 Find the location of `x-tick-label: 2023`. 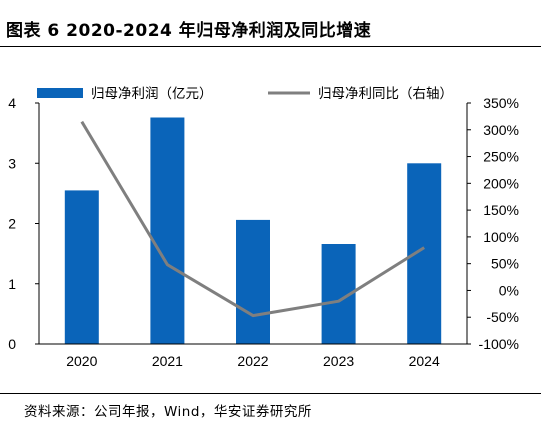

x-tick-label: 2023 is located at coordinates (338, 361).